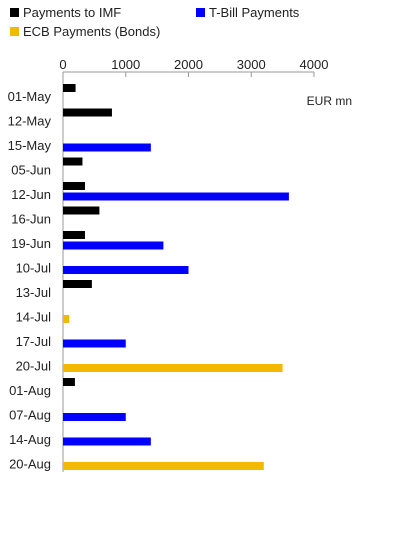 The width and height of the screenshot is (400, 543). Describe the element at coordinates (31, 194) in the screenshot. I see `y-category-label: 12-Jun` at that location.